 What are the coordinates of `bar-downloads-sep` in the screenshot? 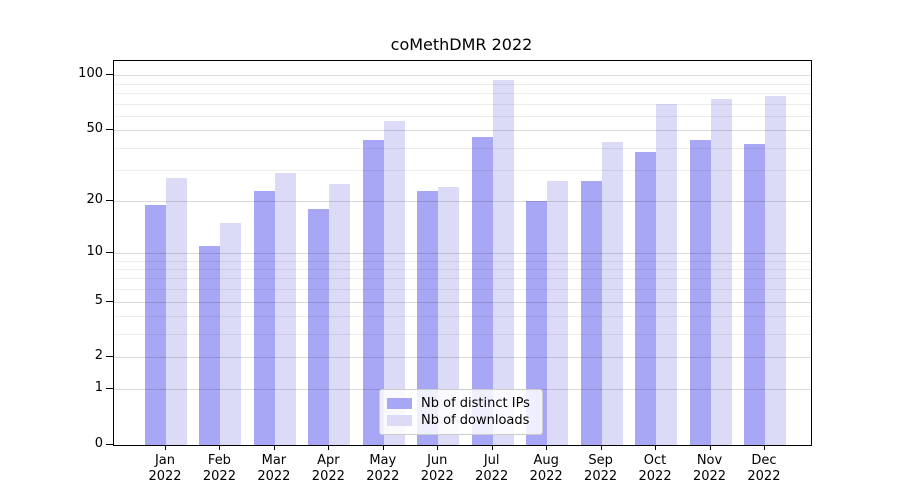 It's located at (612, 293).